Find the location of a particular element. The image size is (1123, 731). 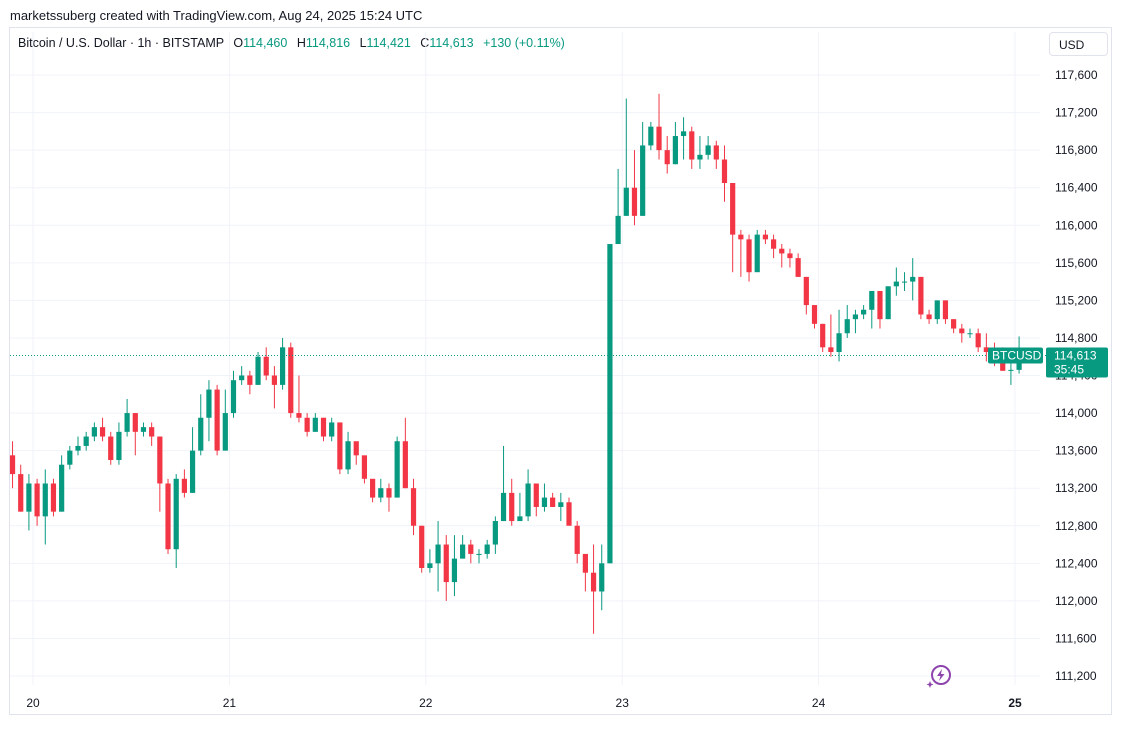

y-tick-label: 112,400 is located at coordinates (1076, 563).